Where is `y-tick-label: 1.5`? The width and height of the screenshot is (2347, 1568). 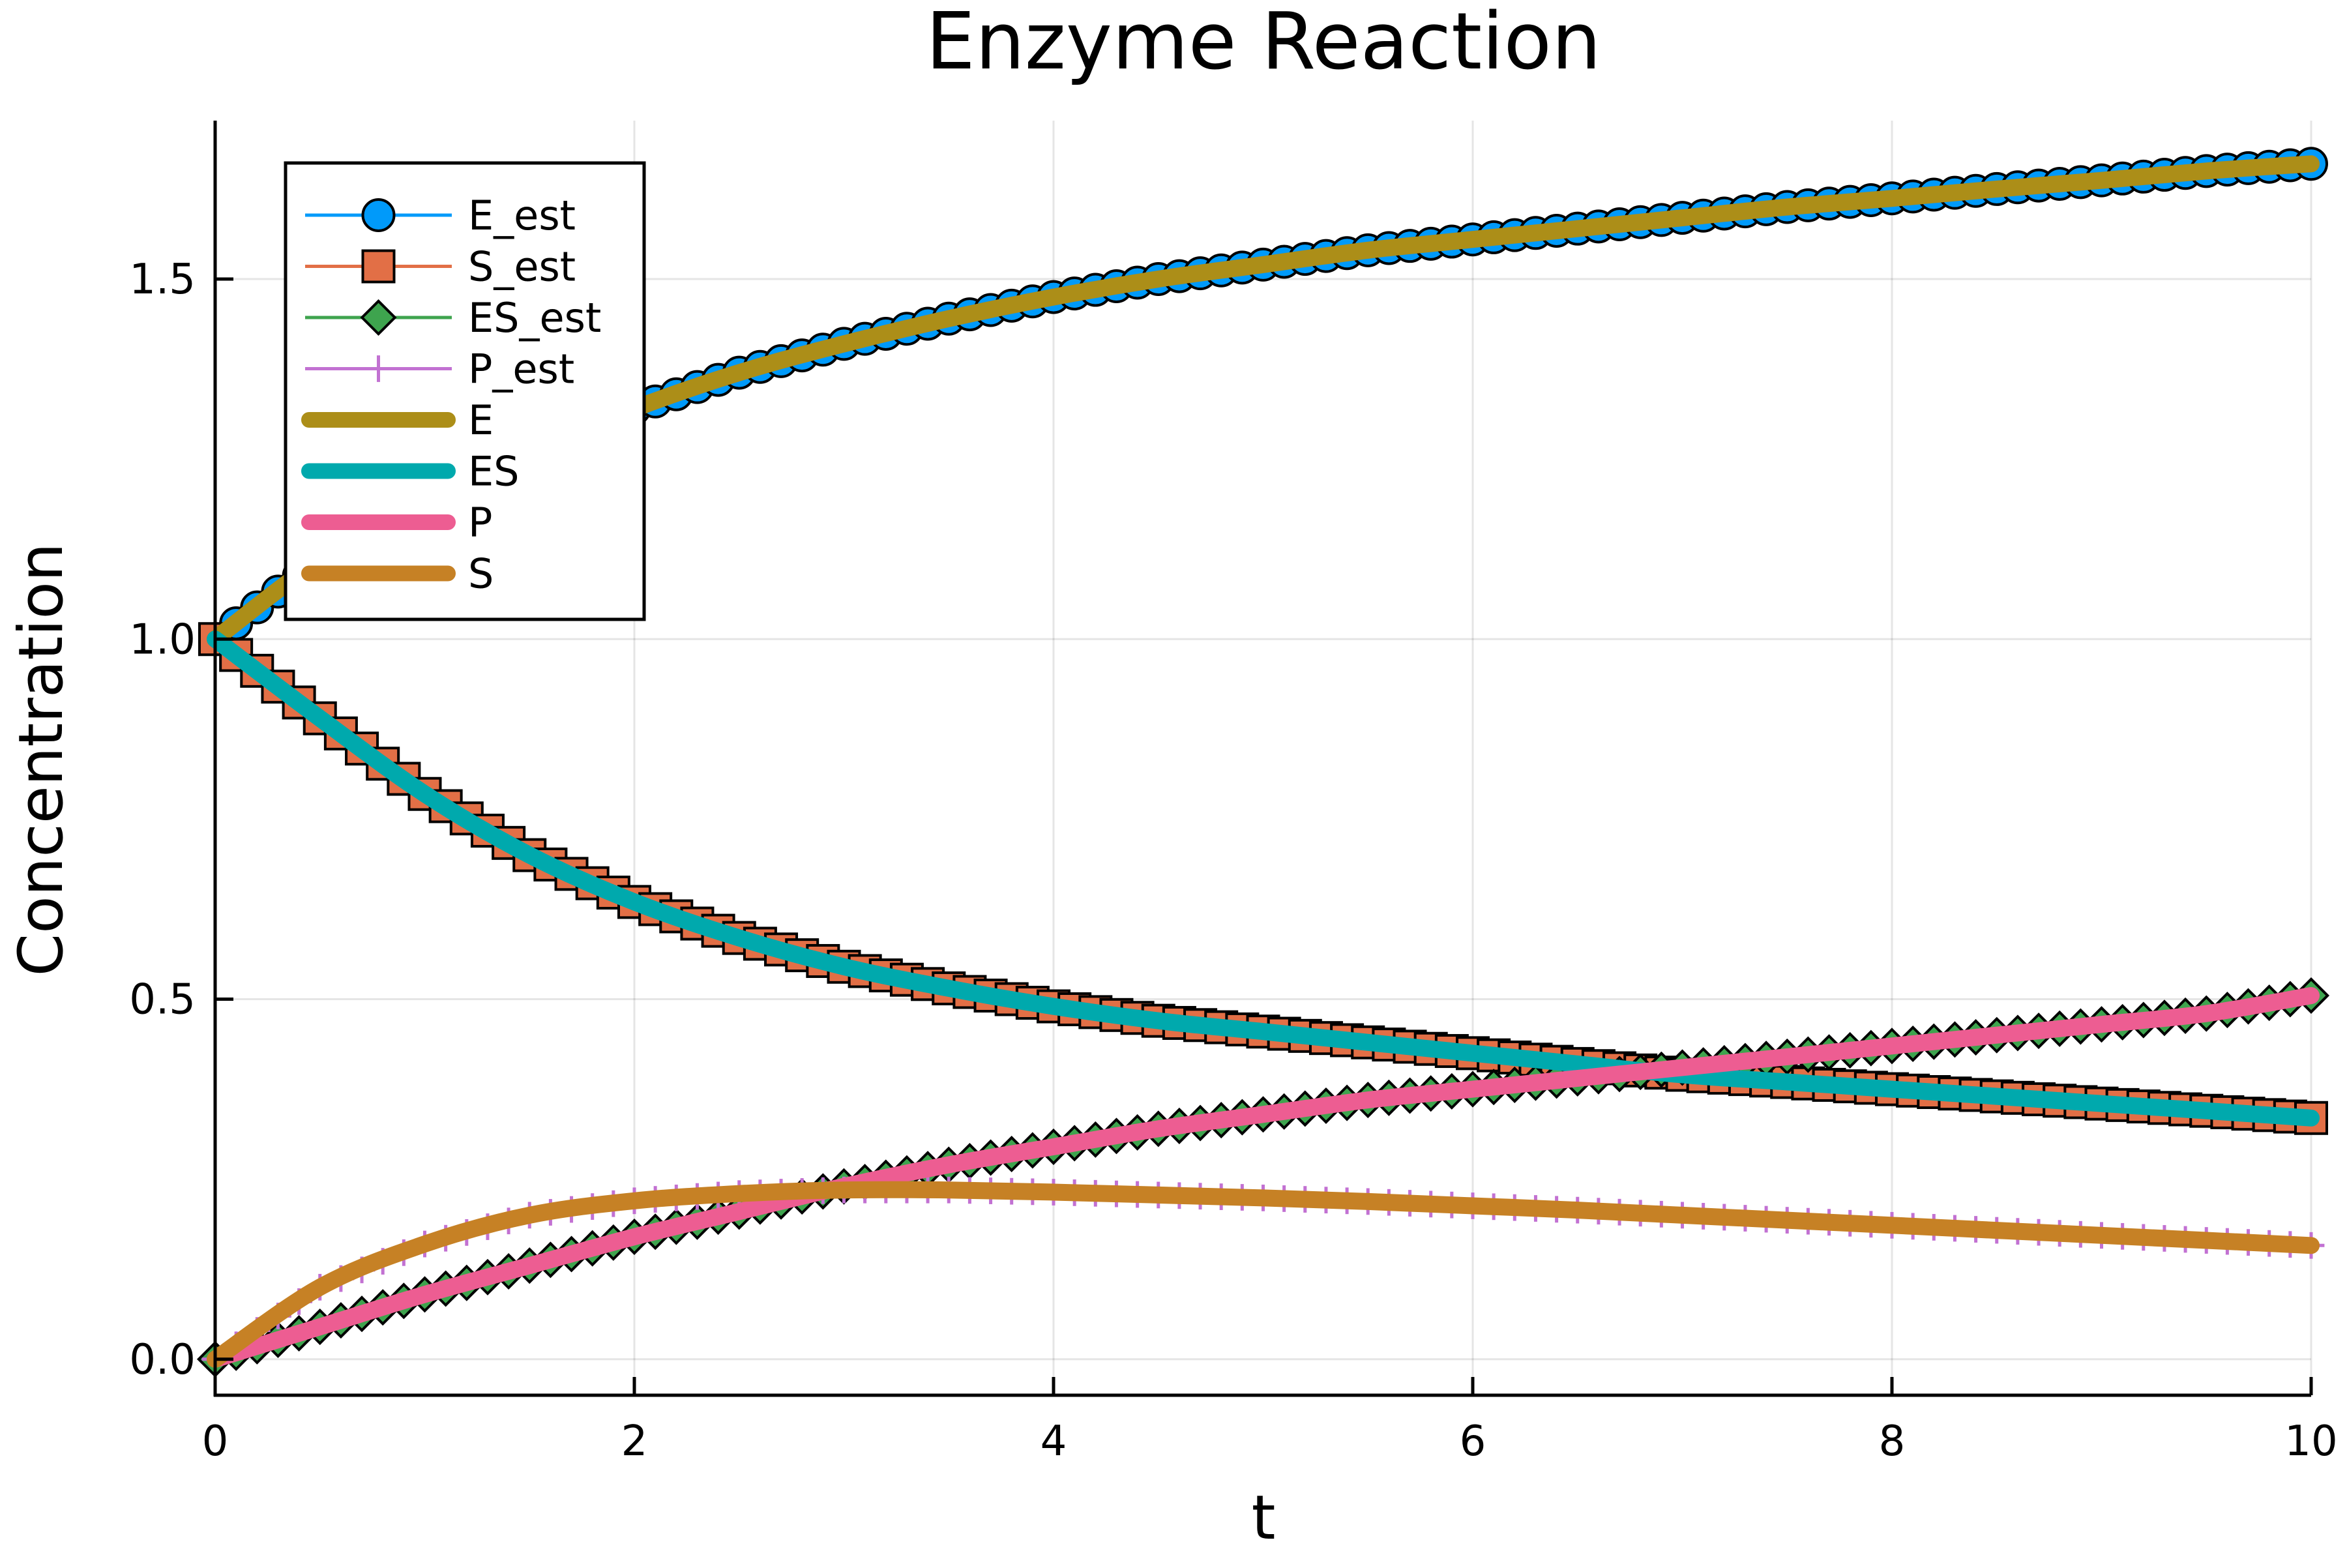
y-tick-label: 1.5 is located at coordinates (162, 280).